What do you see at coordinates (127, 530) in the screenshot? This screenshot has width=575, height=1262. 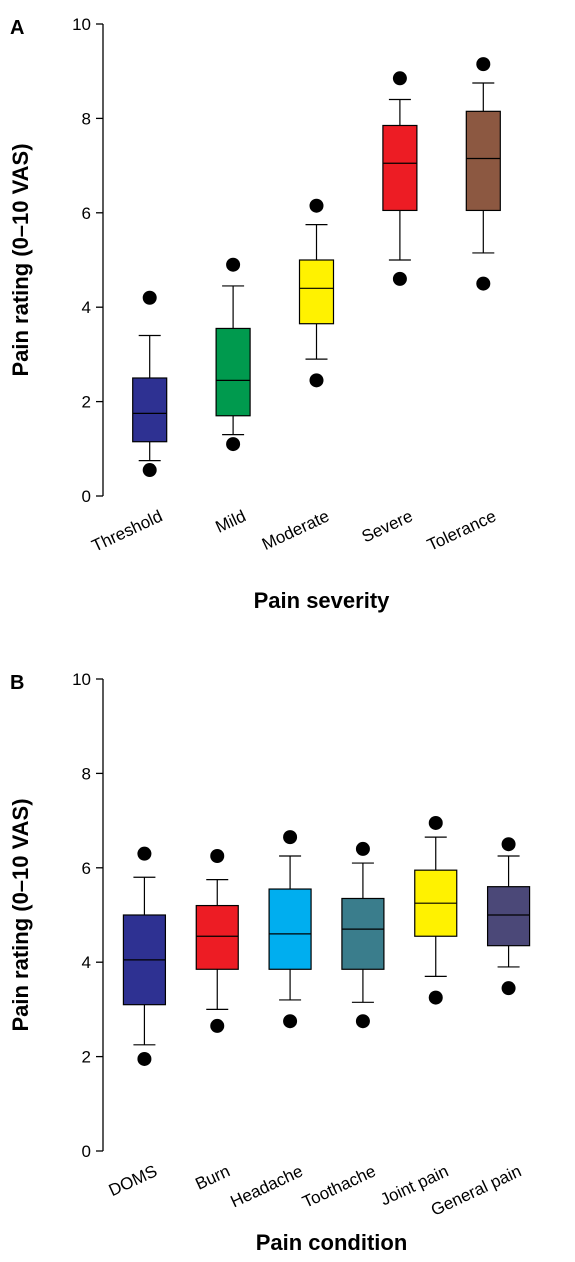 I see `x-category-label: Threshold` at bounding box center [127, 530].